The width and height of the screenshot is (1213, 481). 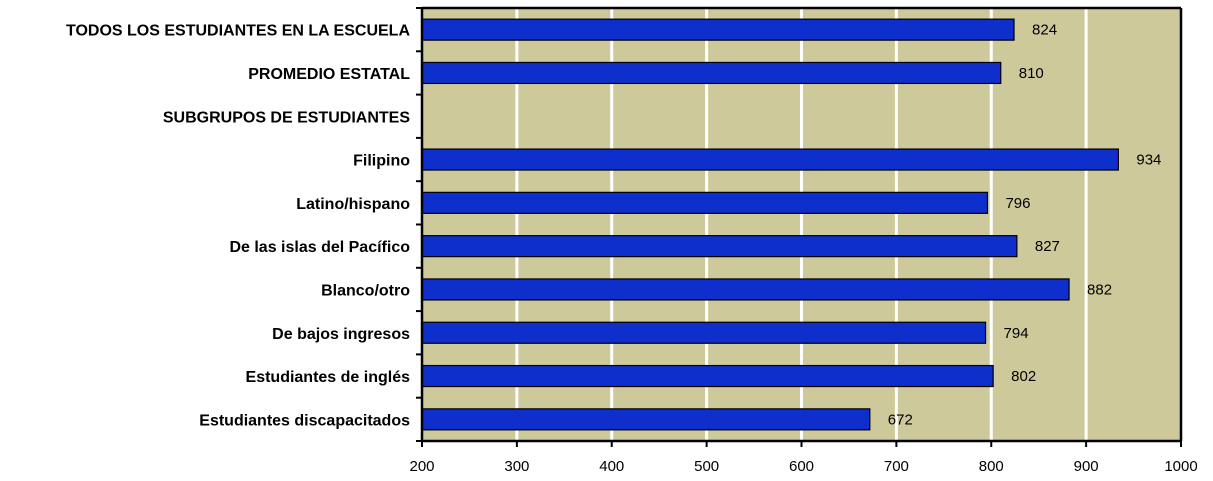 I want to click on category-label: Latino/hispano, so click(x=353, y=204).